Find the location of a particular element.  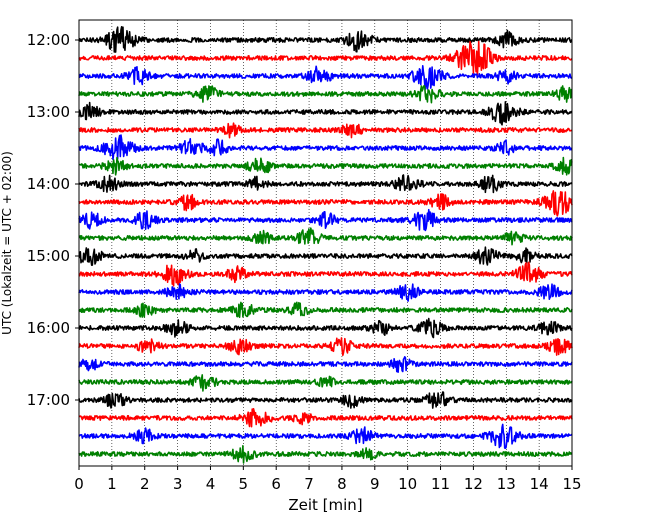

x-tick-label: 3 is located at coordinates (178, 484).